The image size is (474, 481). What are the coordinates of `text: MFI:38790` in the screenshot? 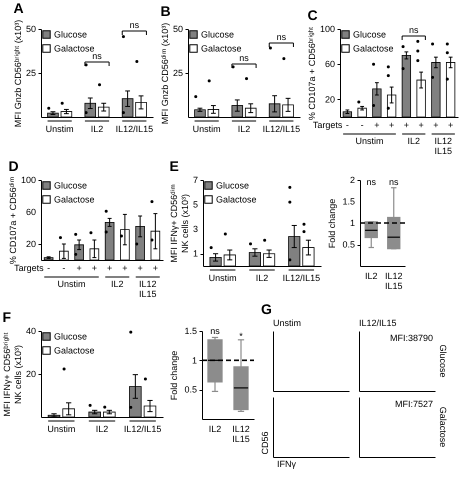 It's located at (411, 338).